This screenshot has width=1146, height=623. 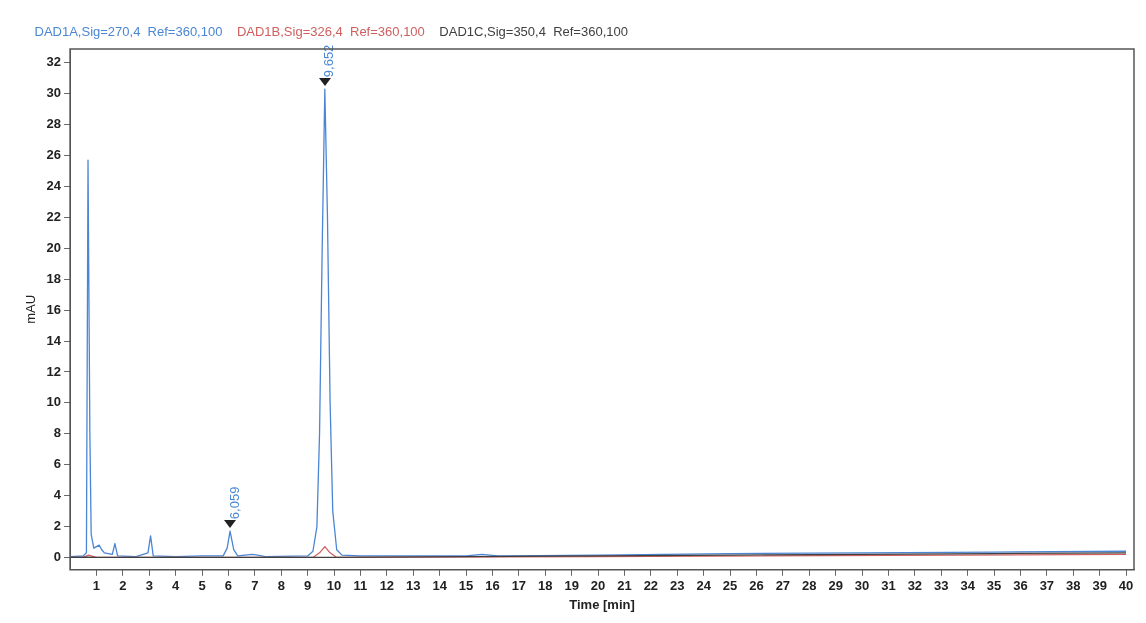 What do you see at coordinates (571, 586) in the screenshot?
I see `x-tick-label: 19` at bounding box center [571, 586].